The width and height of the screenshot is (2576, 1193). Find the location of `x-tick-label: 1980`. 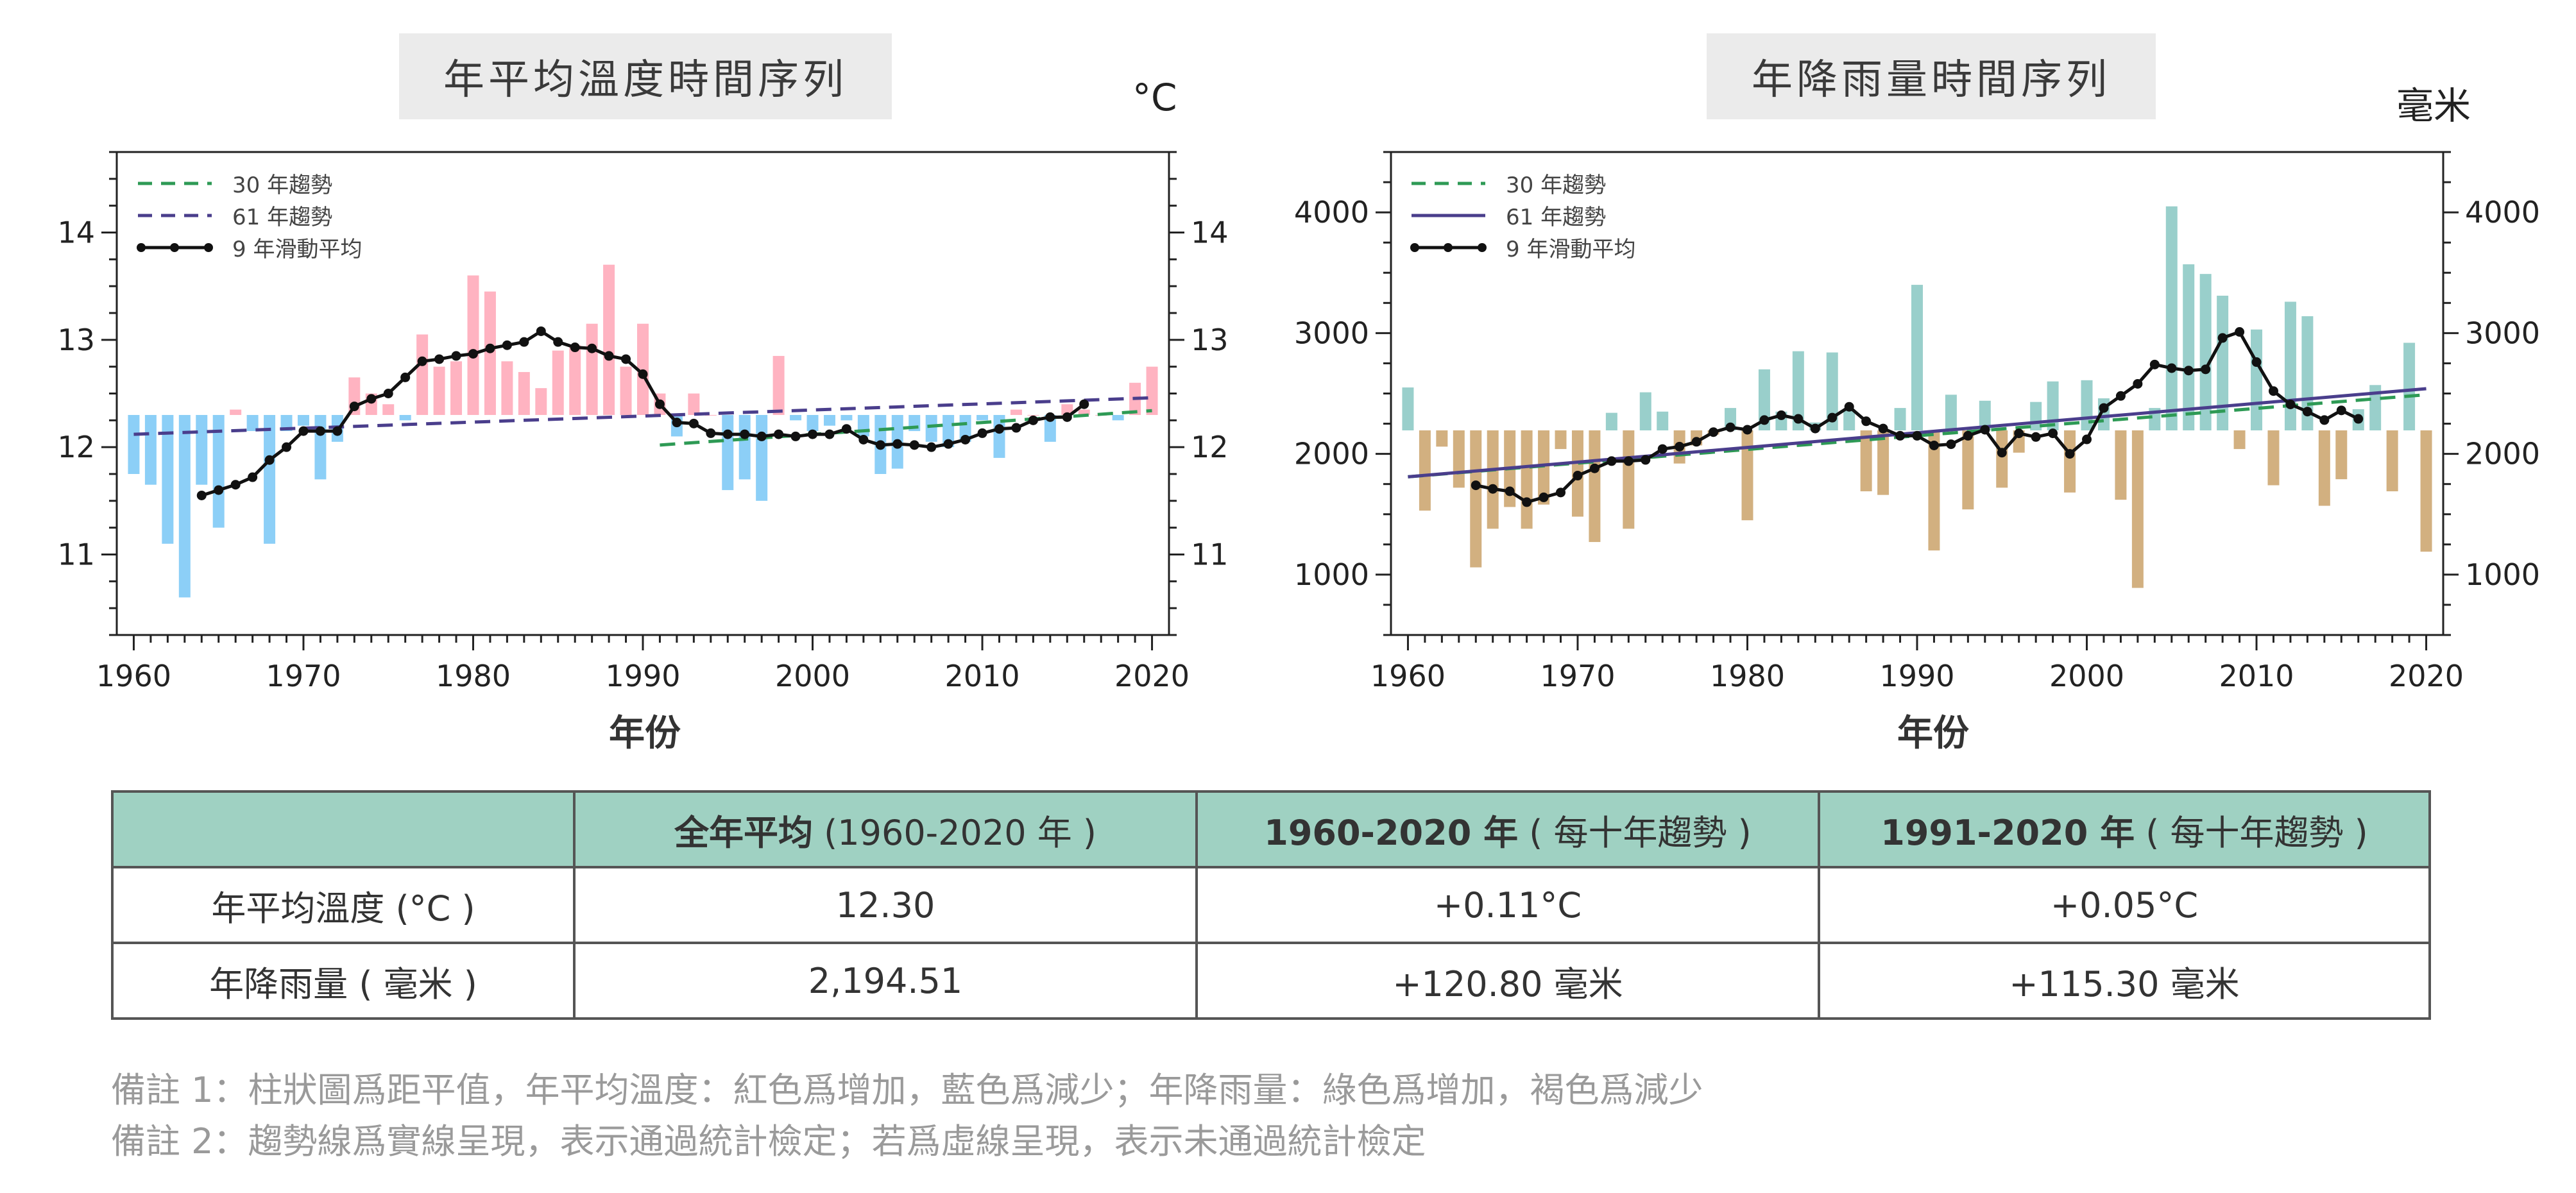

x-tick-label: 1980 is located at coordinates (1748, 676).